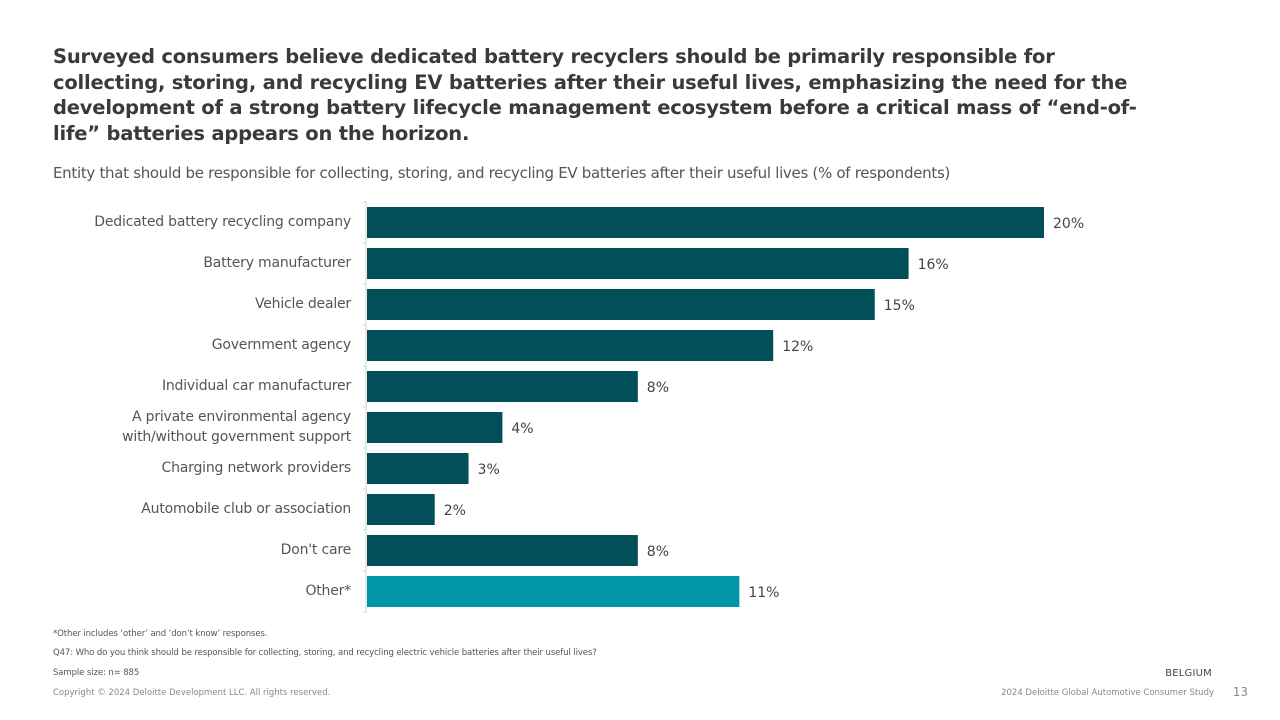 The width and height of the screenshot is (1280, 720). What do you see at coordinates (246, 508) in the screenshot?
I see `category-label-line: Automobile club or association` at bounding box center [246, 508].